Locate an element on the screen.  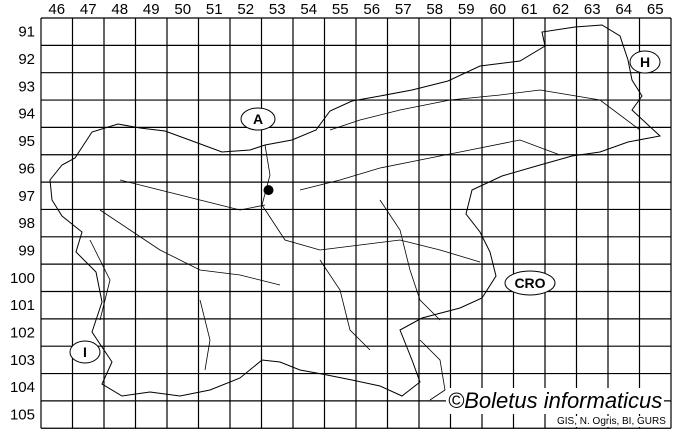
country-label-hungary: H is located at coordinates (645, 62).